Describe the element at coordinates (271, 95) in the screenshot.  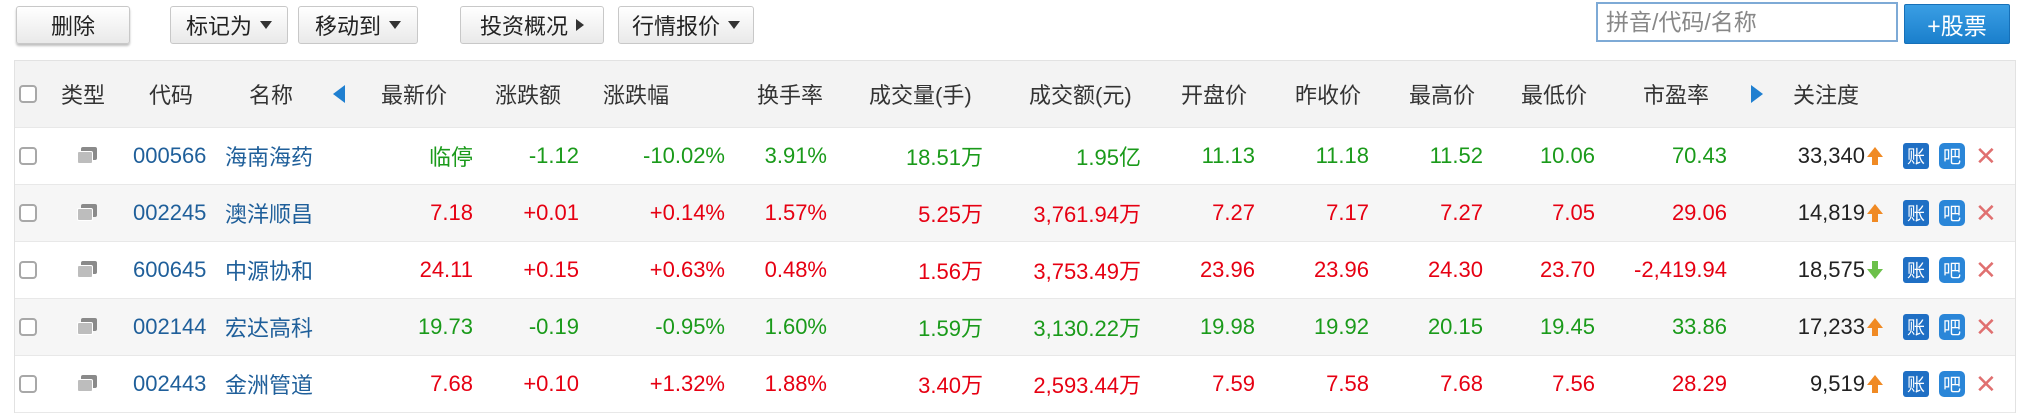
I see `header-name: 名称` at that location.